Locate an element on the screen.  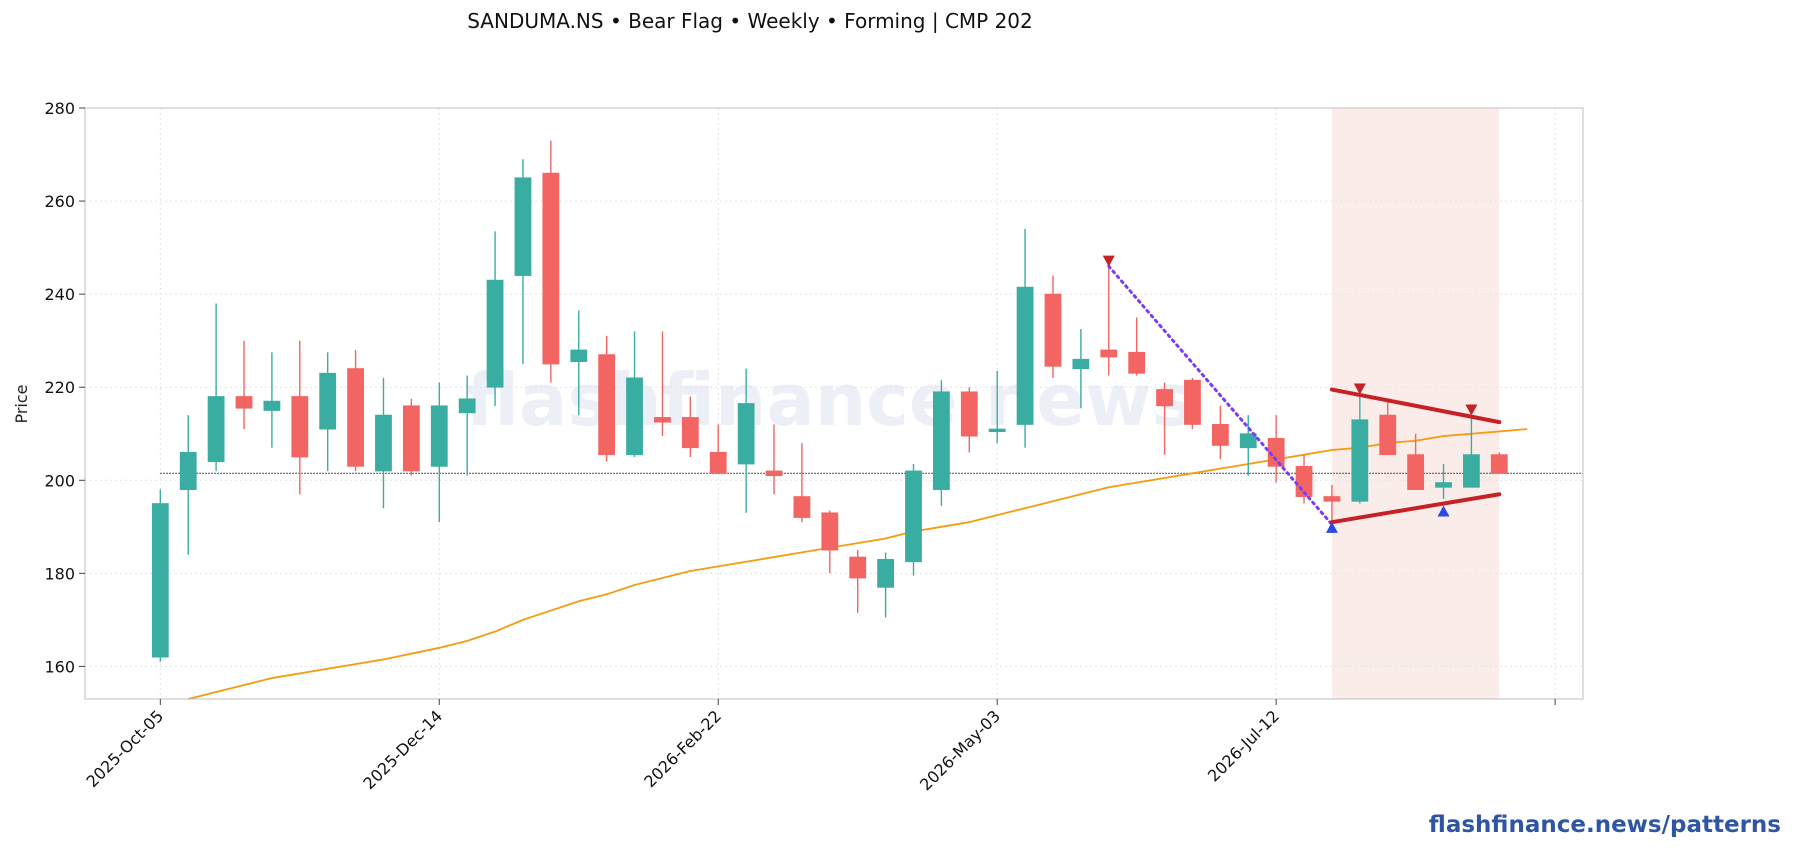
y-tick-label: 240 is located at coordinates (59, 294).